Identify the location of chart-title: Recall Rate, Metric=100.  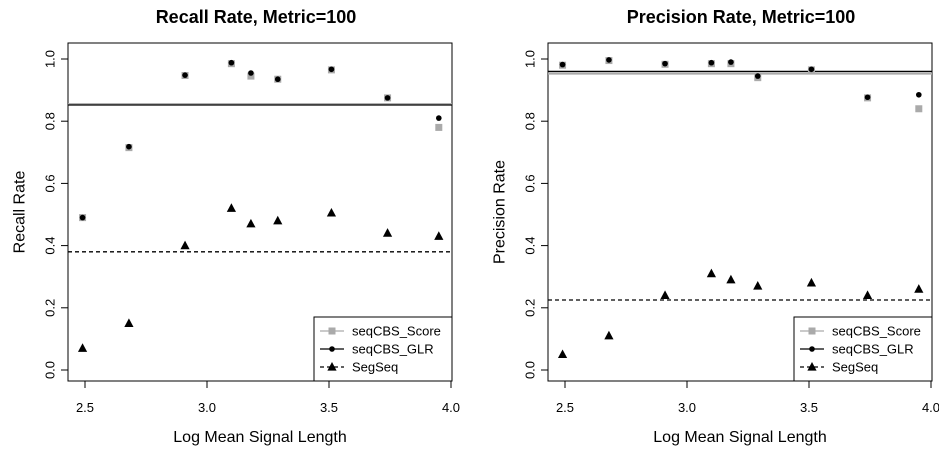
(256, 17).